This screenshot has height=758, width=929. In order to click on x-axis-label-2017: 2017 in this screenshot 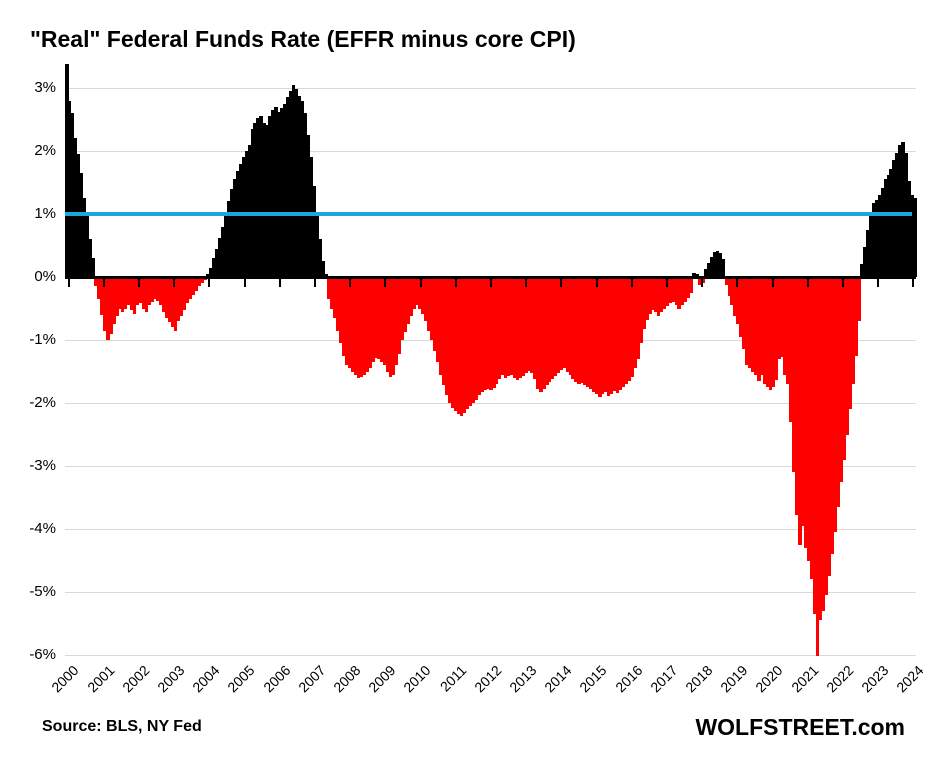, I will do `click(663, 679)`.